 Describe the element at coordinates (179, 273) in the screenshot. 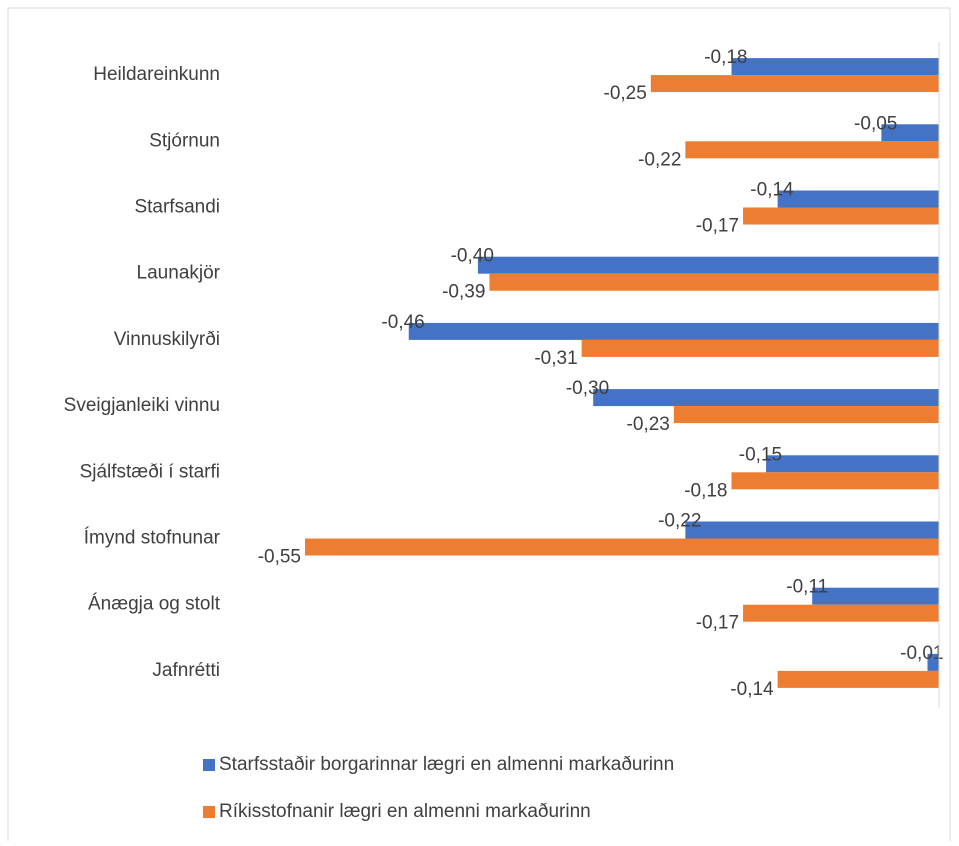

I see `y-tick-label: Launakjör` at that location.